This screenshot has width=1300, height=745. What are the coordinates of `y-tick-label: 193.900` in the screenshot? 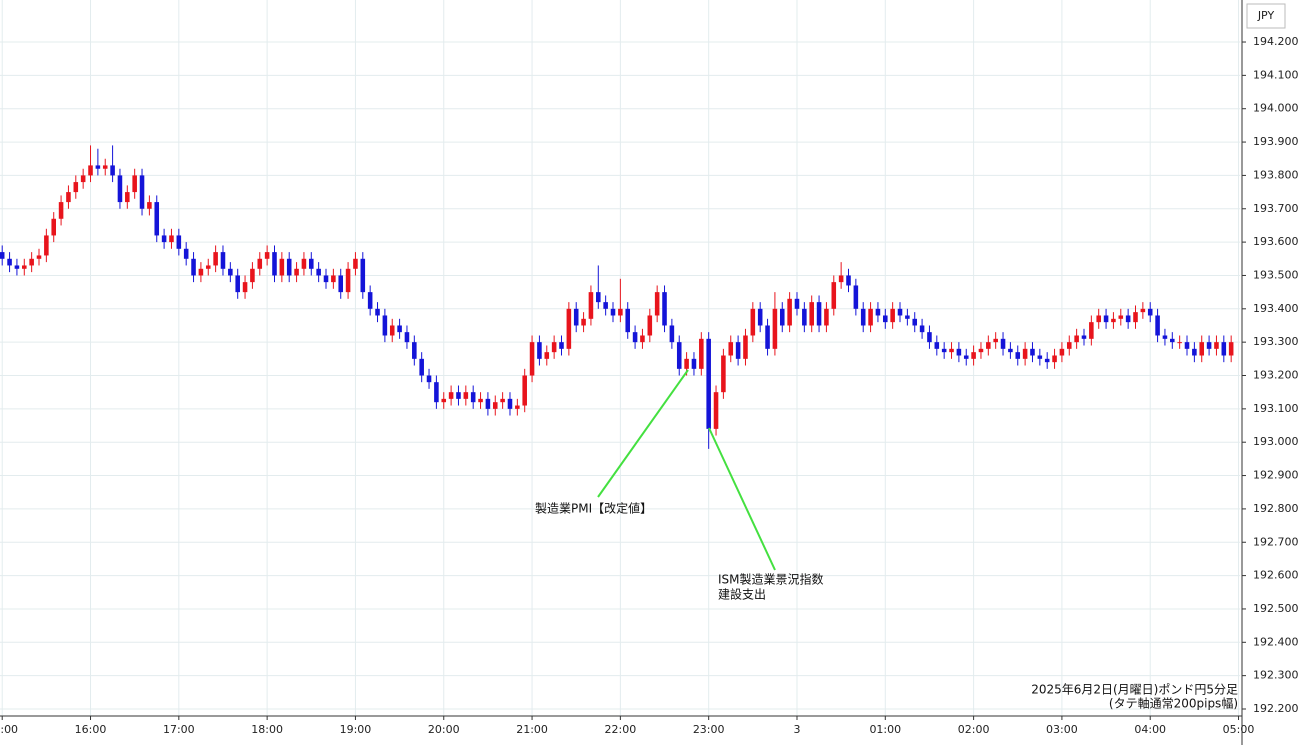 It's located at (1276, 141).